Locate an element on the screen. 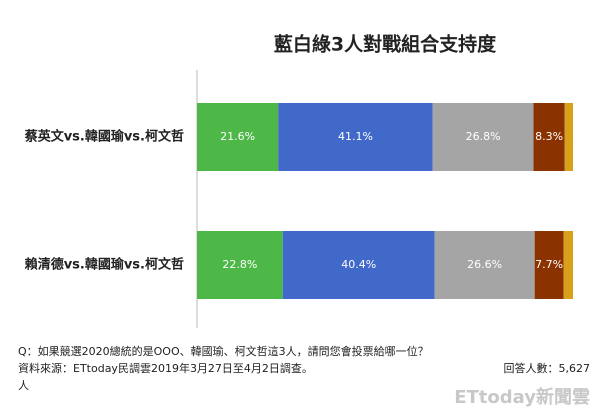 The width and height of the screenshot is (600, 416). value-label: 21.6% is located at coordinates (237, 136).